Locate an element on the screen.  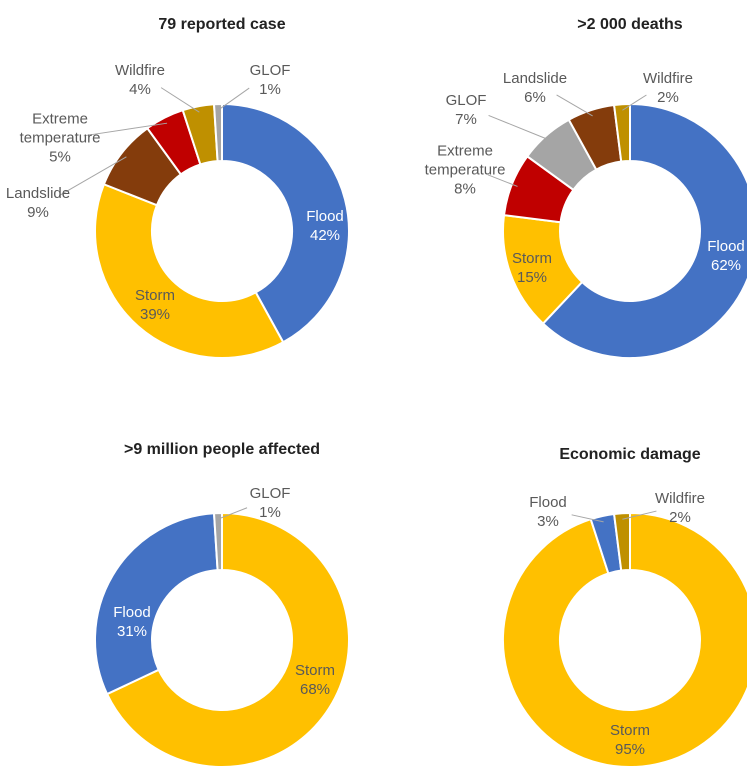
slice-label: Flood 42% is located at coordinates (325, 226).